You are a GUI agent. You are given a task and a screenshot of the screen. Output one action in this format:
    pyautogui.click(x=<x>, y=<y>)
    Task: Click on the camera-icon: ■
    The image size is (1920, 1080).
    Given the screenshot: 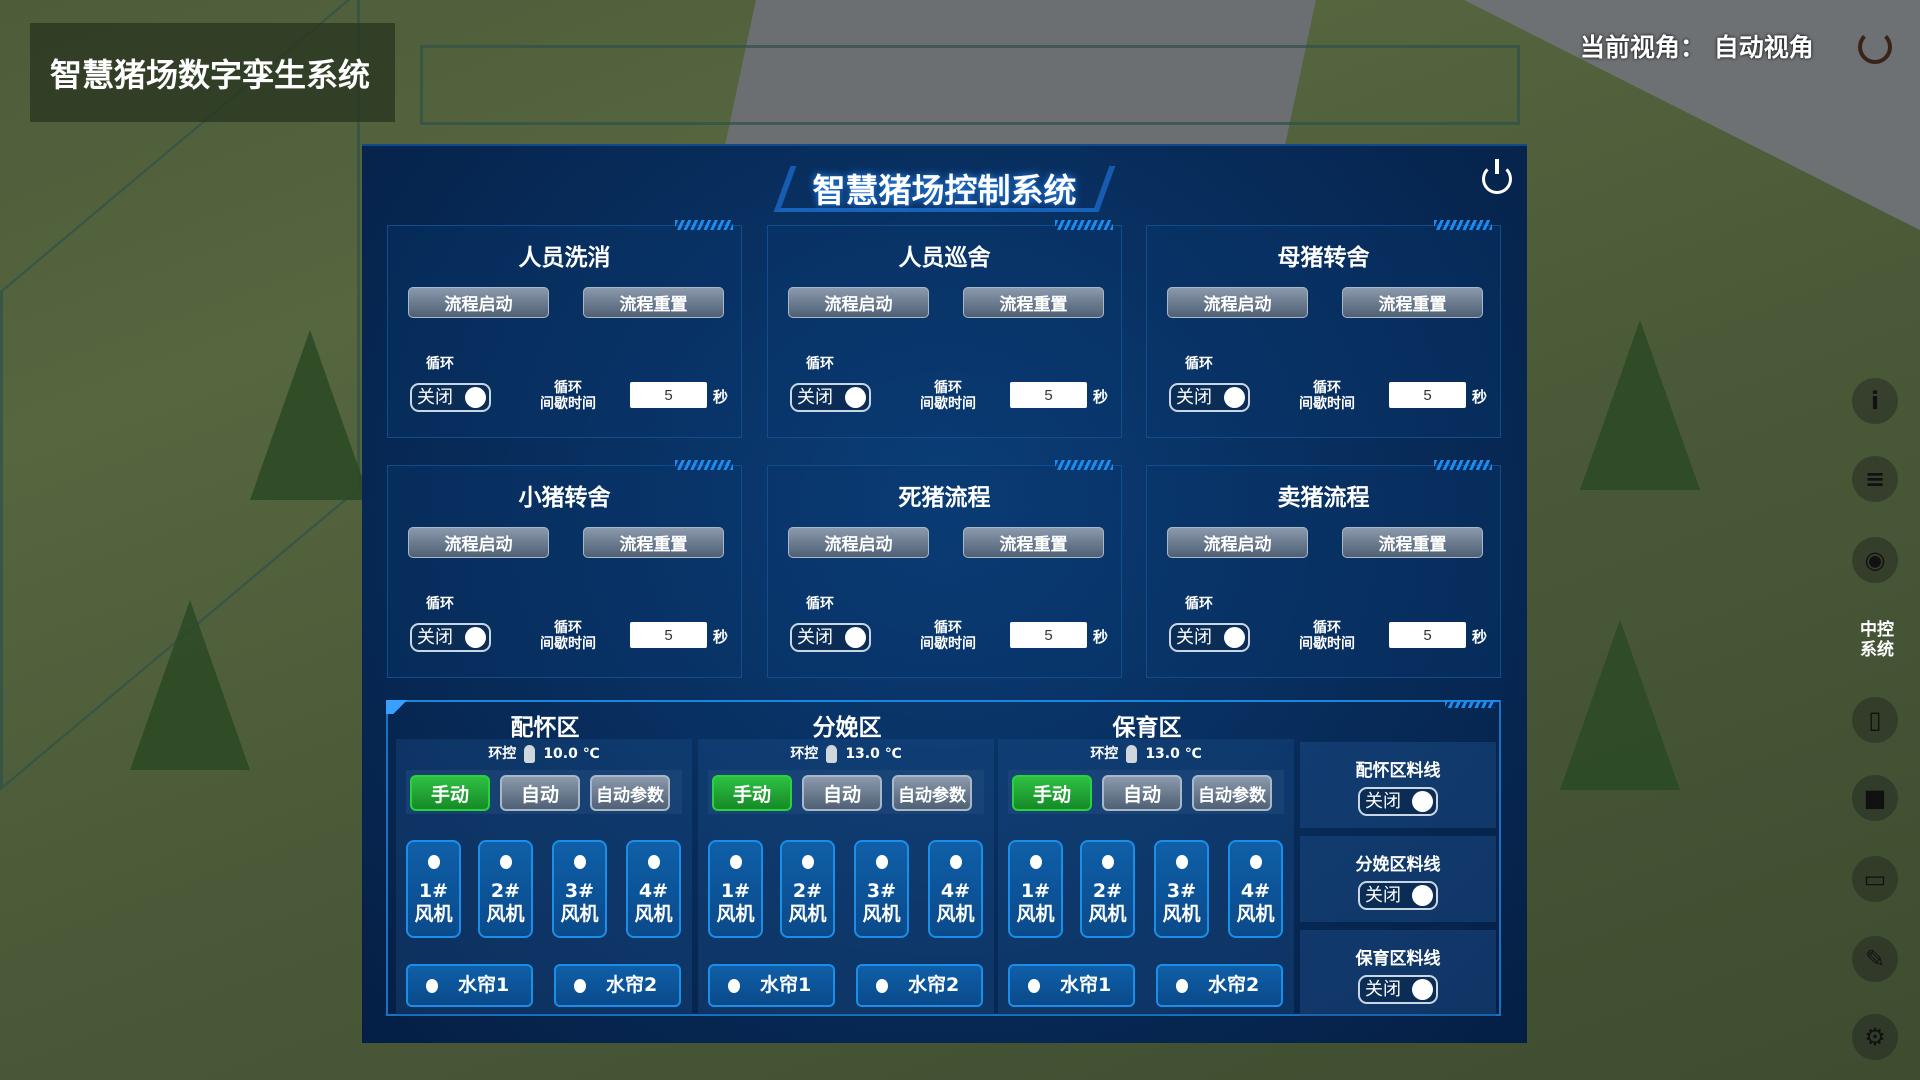 What is the action you would take?
    pyautogui.click(x=1875, y=798)
    